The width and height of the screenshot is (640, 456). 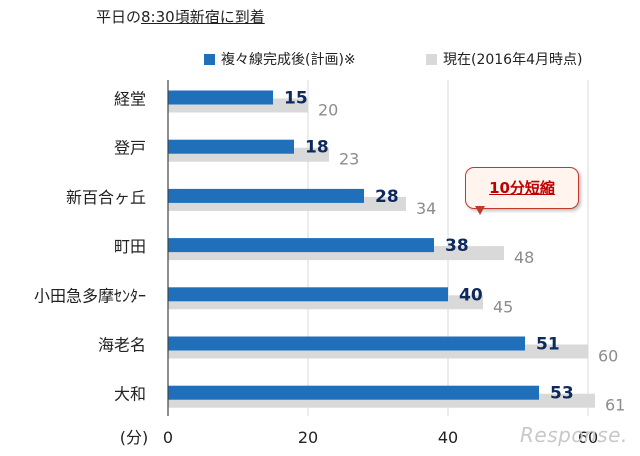 I want to click on callout-pointer, so click(x=480, y=210).